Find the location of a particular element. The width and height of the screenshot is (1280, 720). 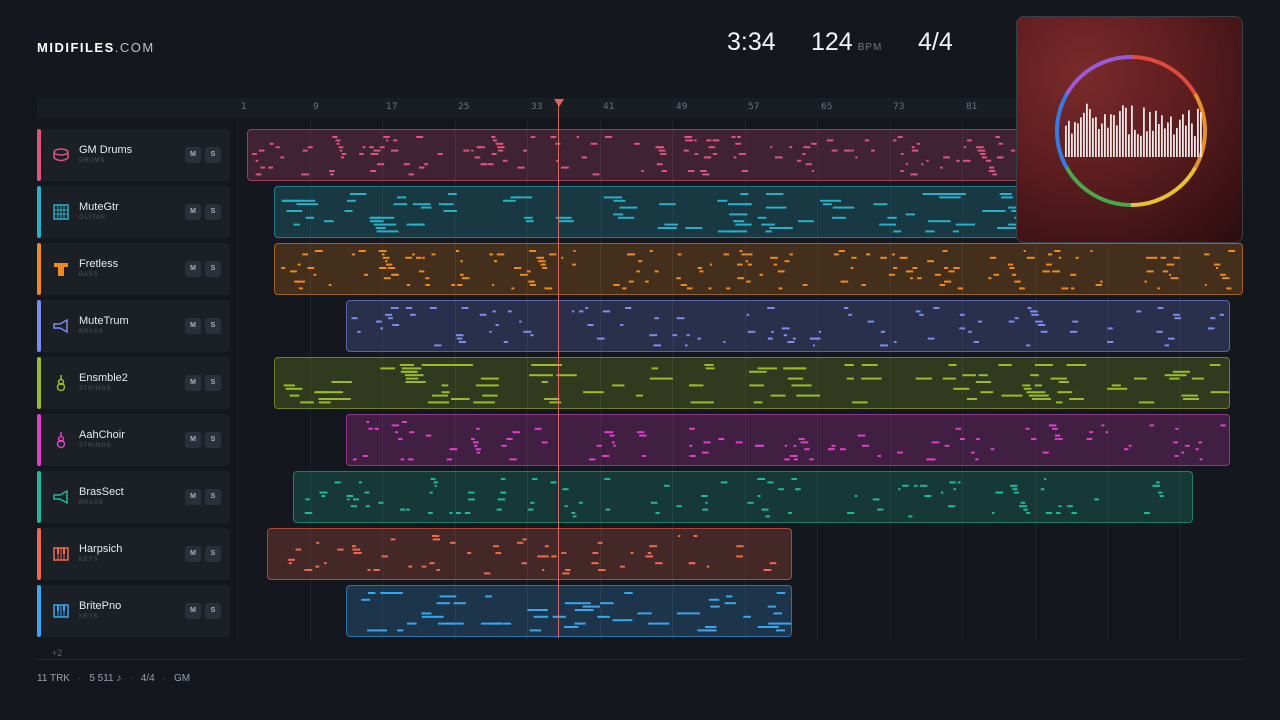

note-pattern is located at coordinates (756, 384).